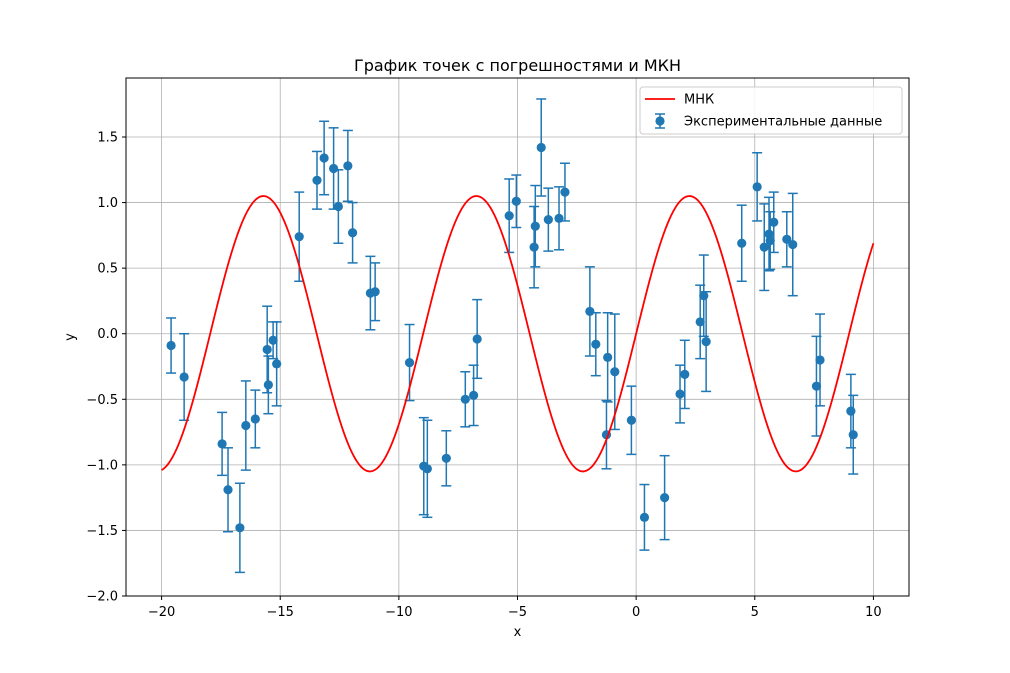  I want to click on y-tick-label: −1.0, so click(102, 465).